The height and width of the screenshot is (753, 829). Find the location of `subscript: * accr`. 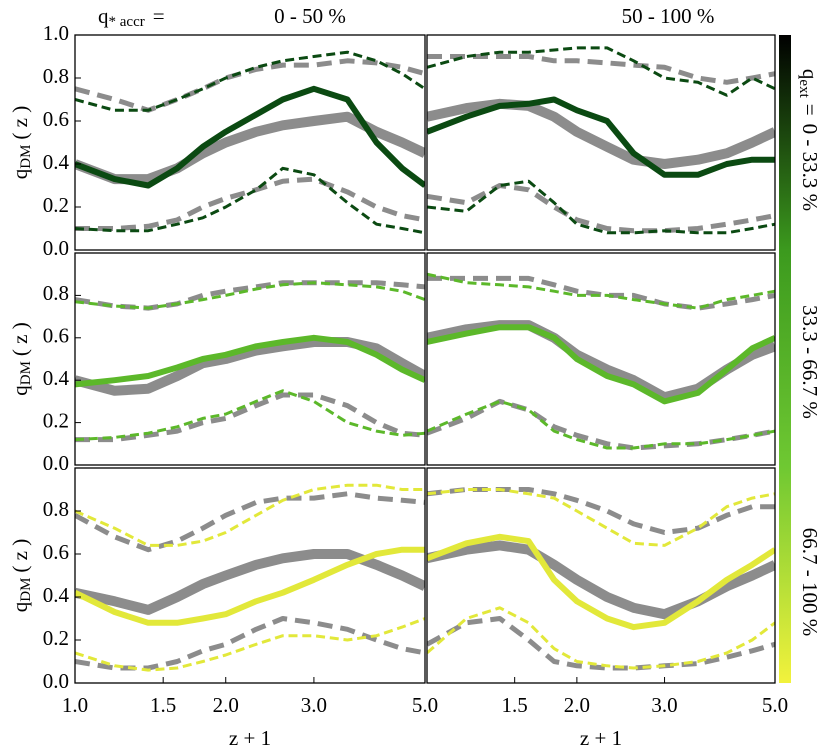

subscript: * accr is located at coordinates (127, 22).